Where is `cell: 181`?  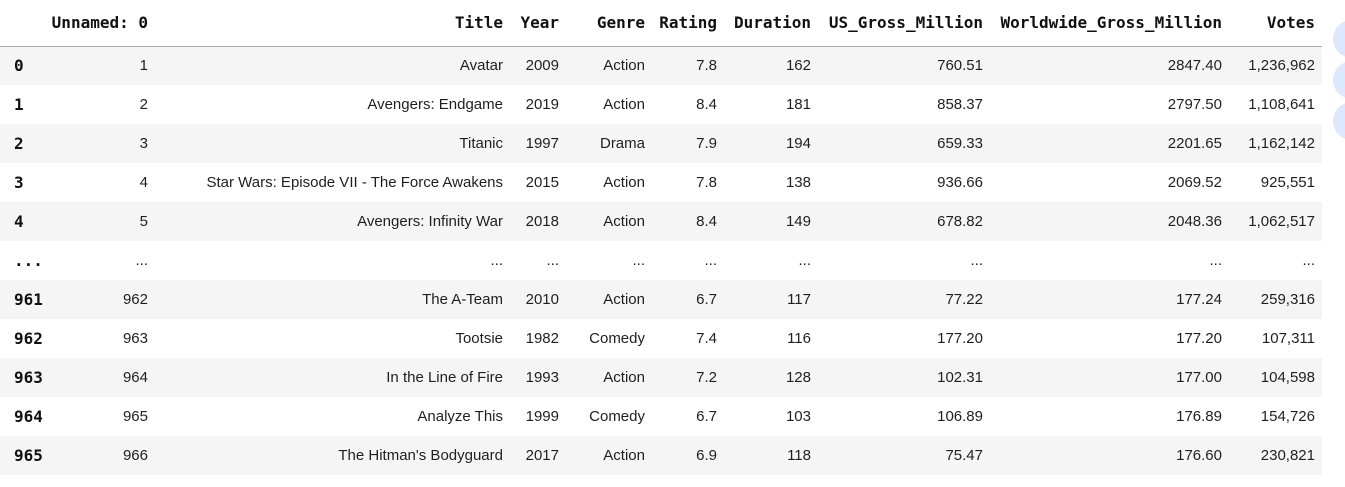
cell: 181 is located at coordinates (798, 104).